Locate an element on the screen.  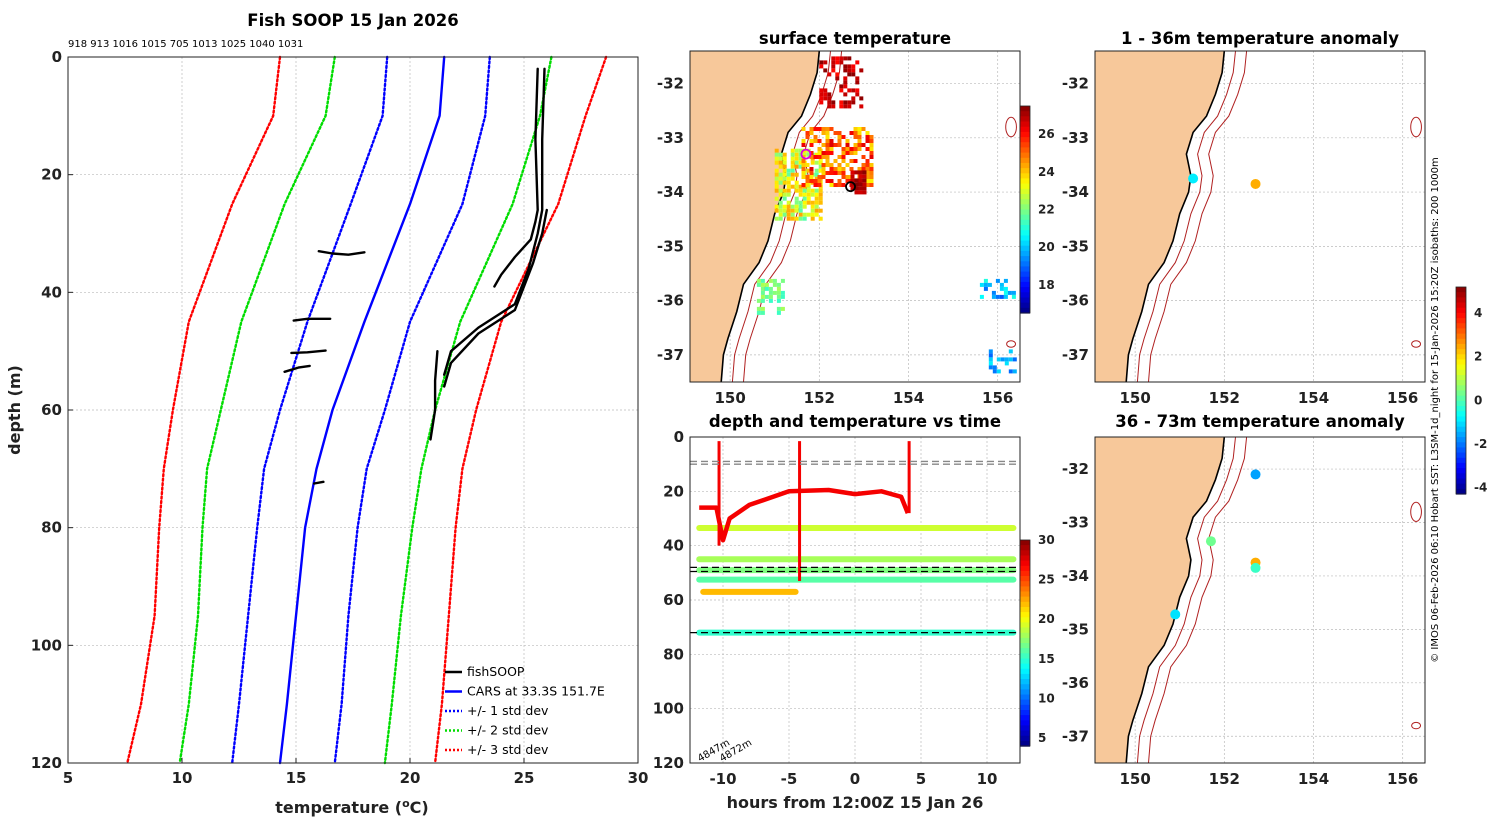
surface-xtick-label: 154 is located at coordinates (908, 398).